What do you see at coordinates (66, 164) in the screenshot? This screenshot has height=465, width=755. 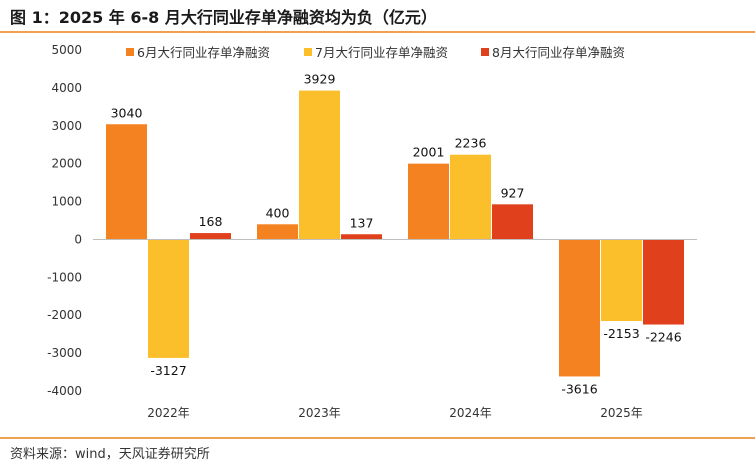 I see `y-tick-label: 2000` at bounding box center [66, 164].